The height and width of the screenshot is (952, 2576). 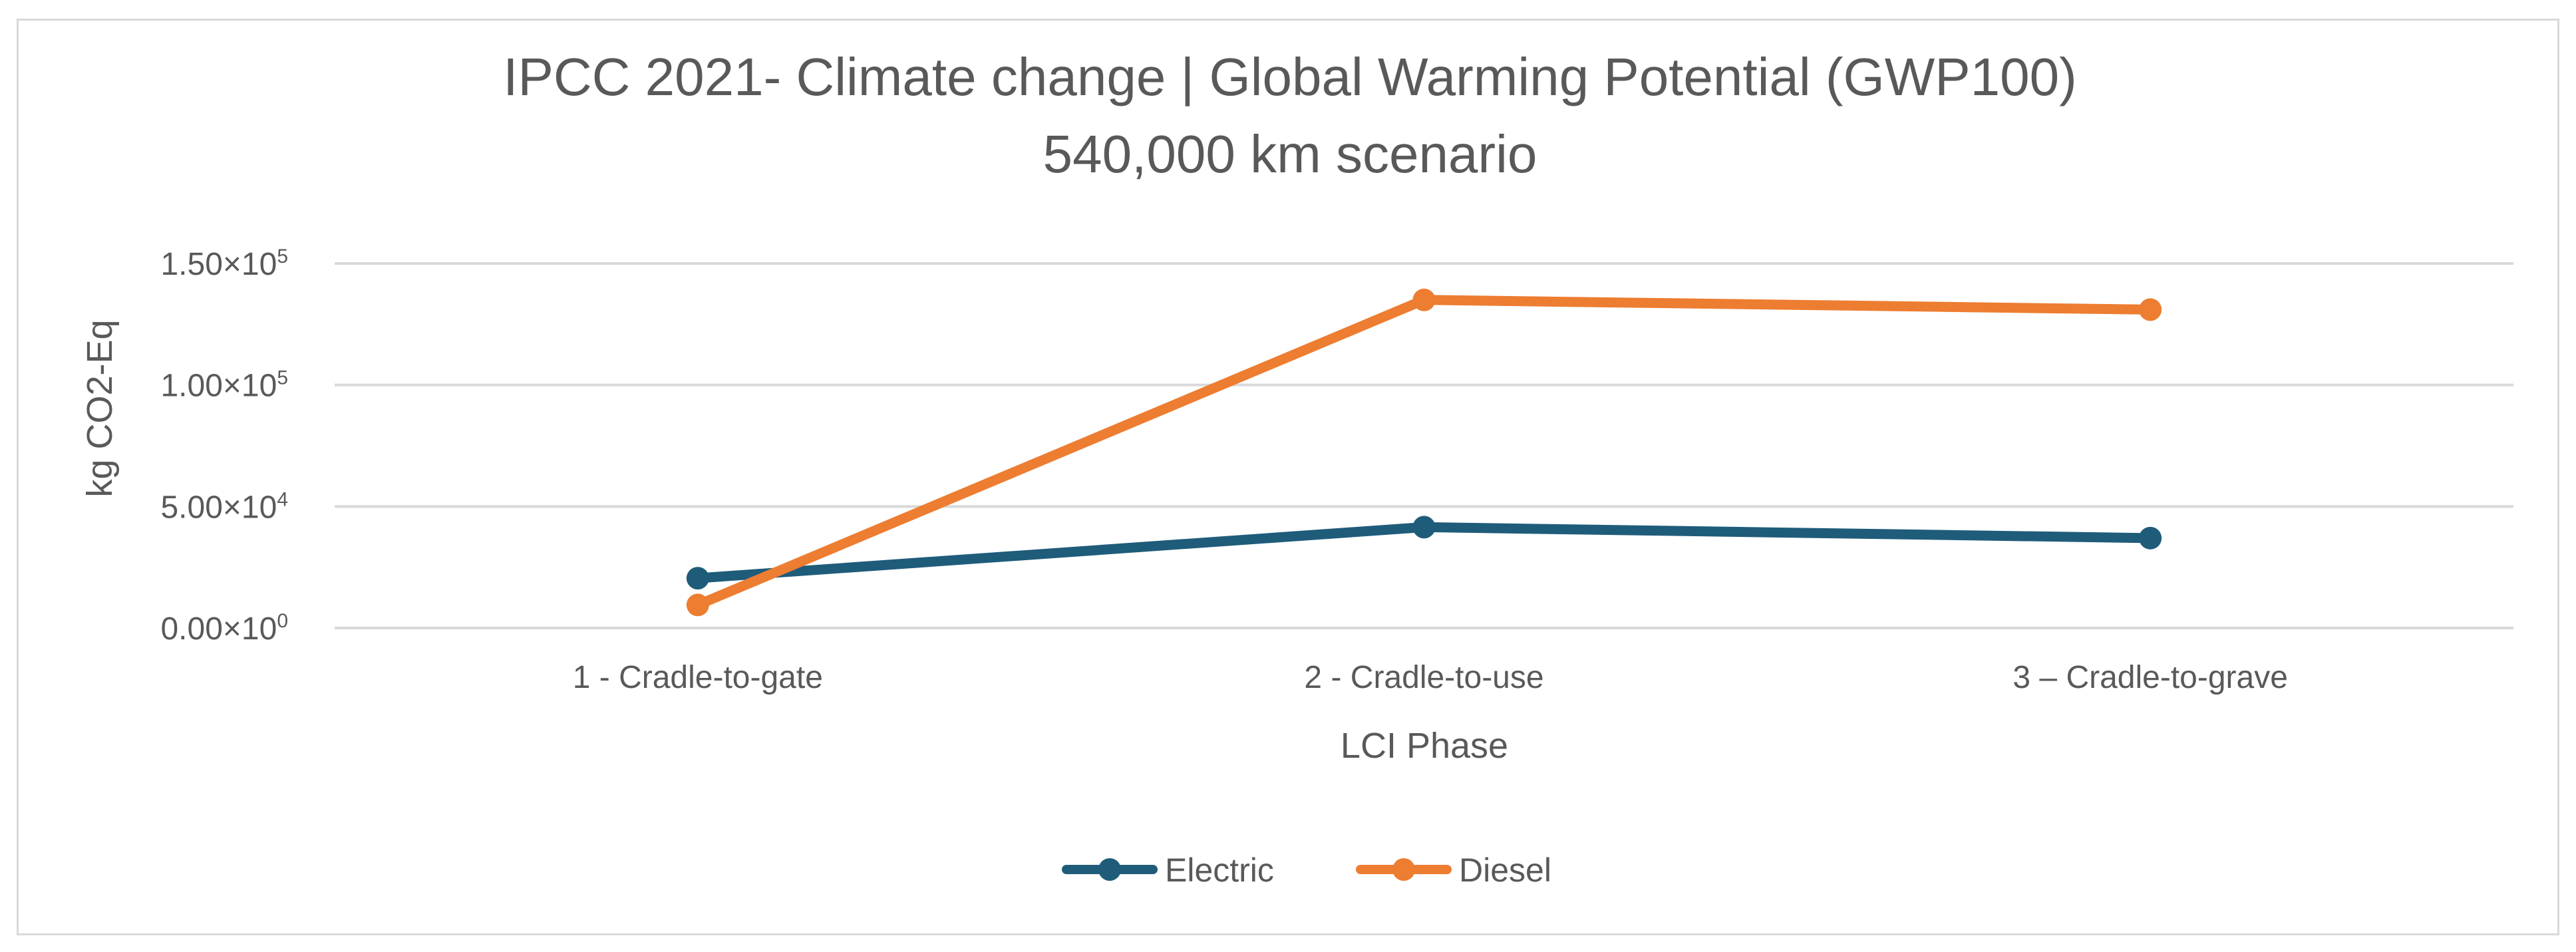 I want to click on y-tick-exponent: 0, so click(x=282, y=621).